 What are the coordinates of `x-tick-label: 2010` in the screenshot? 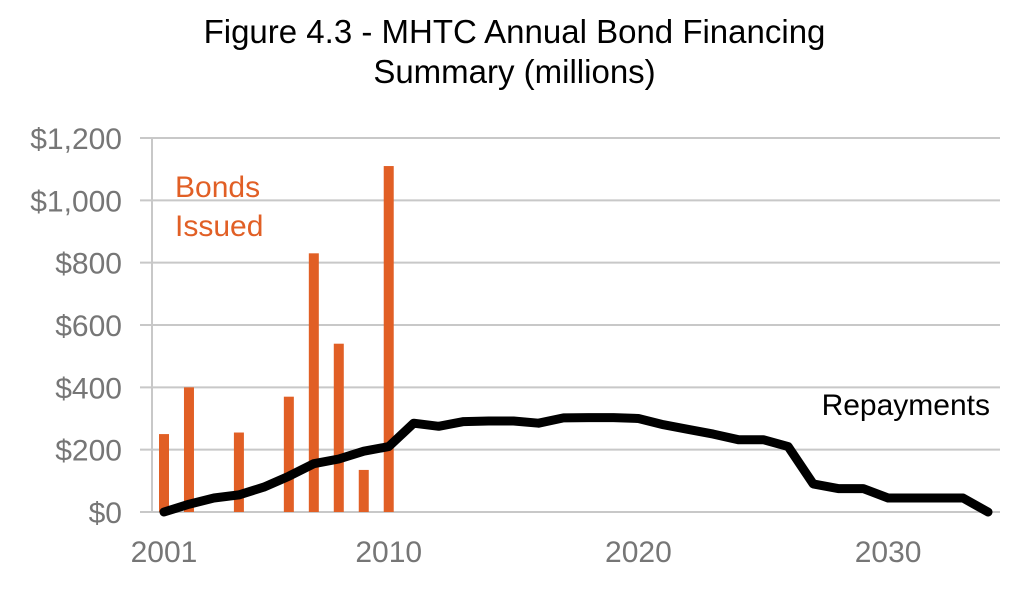 It's located at (388, 552).